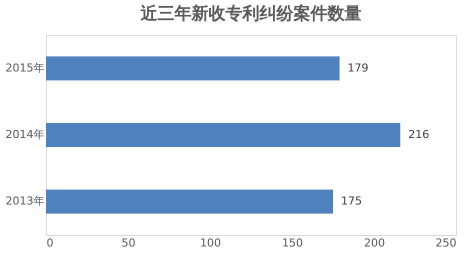  I want to click on data-label: 179, so click(358, 67).